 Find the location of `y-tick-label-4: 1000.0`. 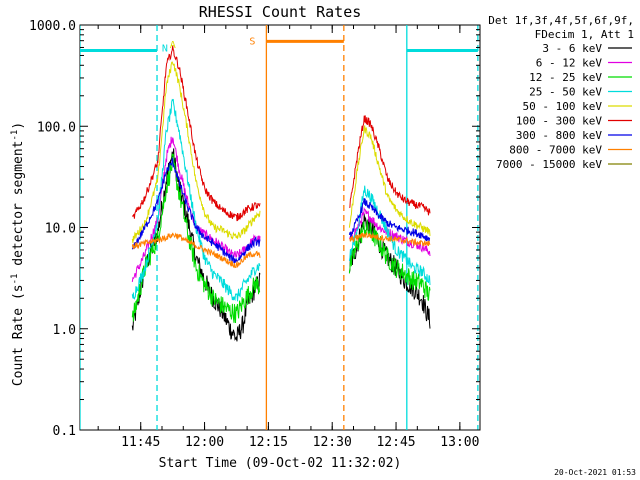

y-tick-label-4: 1000.0 is located at coordinates (52, 26).